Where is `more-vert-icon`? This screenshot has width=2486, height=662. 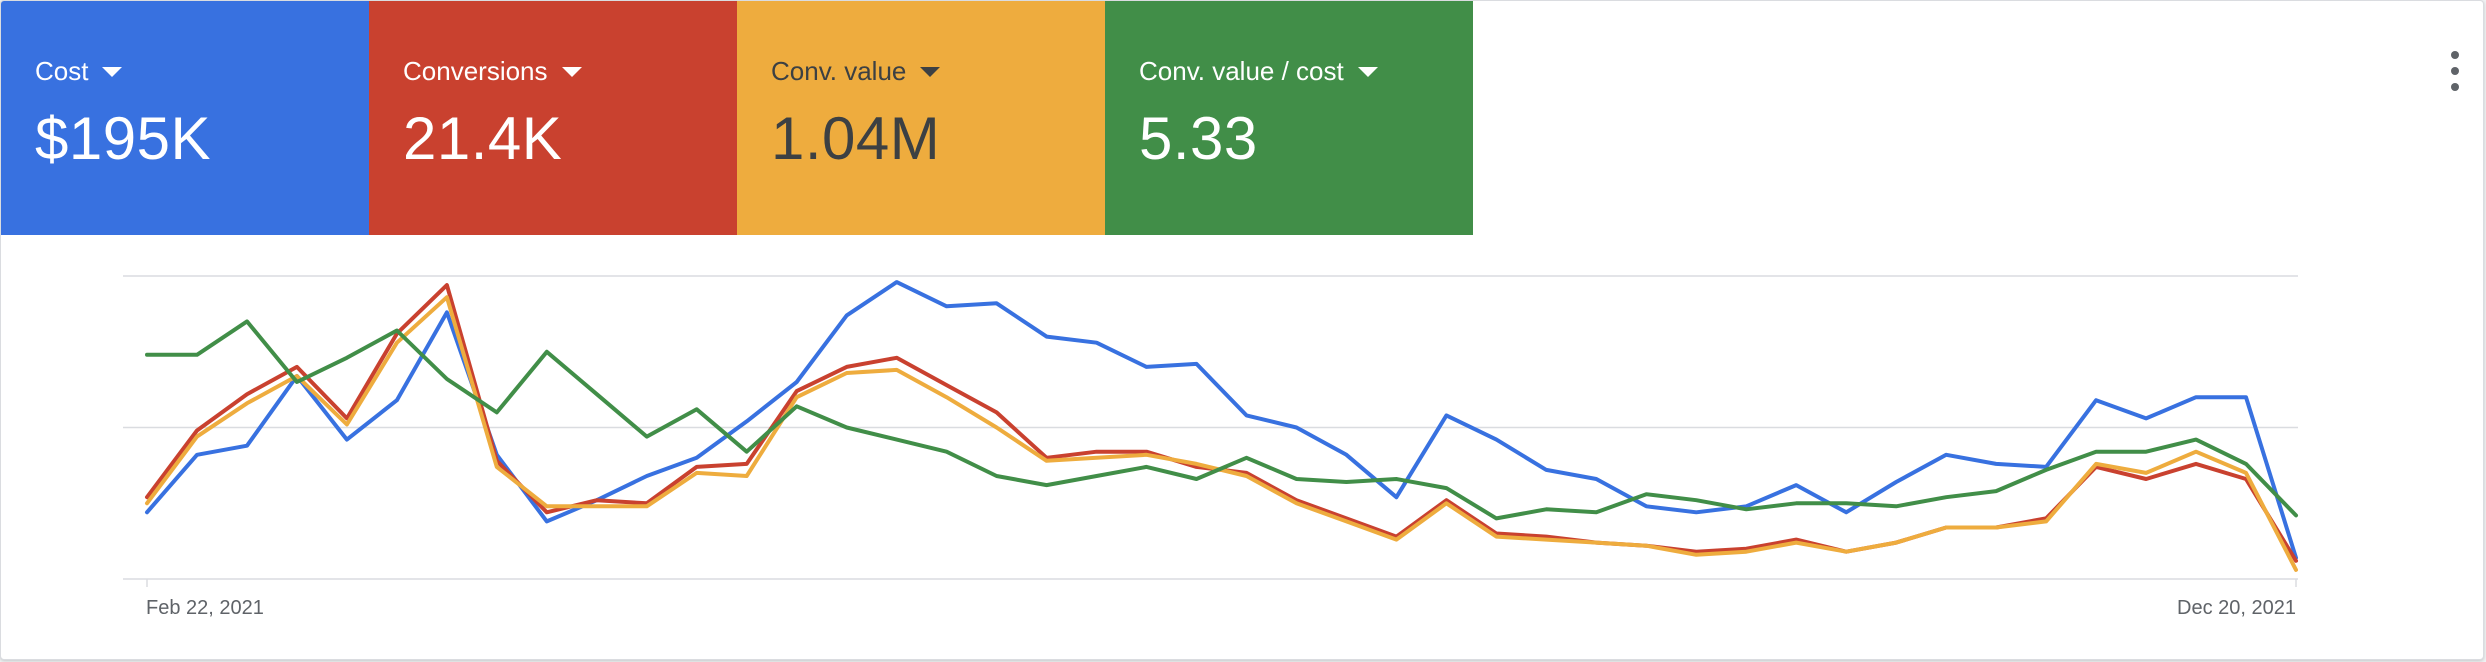
more-vert-icon is located at coordinates (2455, 71).